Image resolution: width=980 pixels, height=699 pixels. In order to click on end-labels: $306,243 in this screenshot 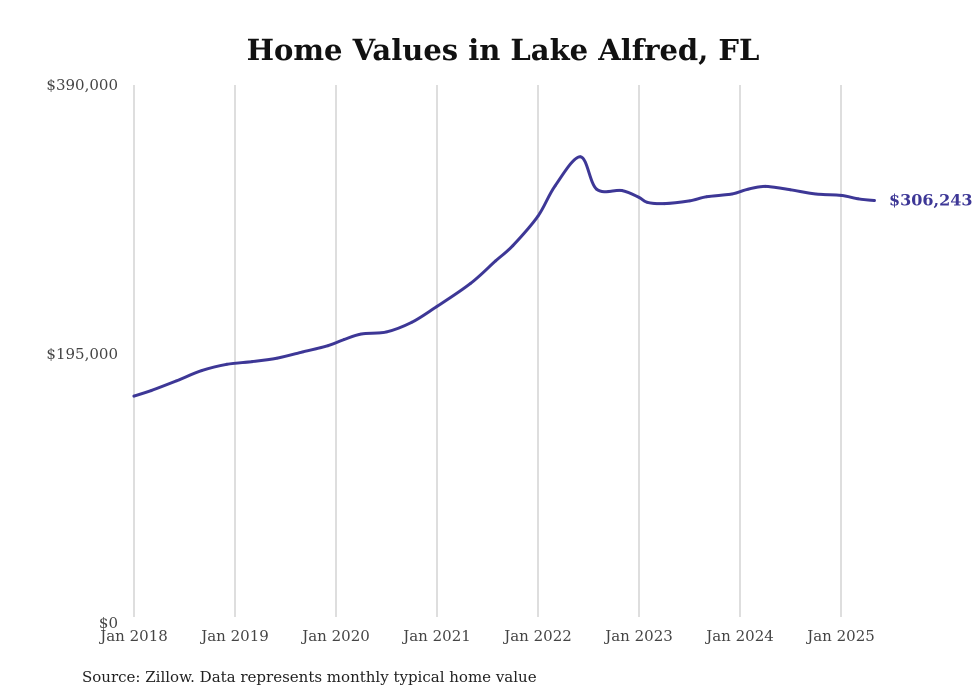, I will do `click(931, 200)`.